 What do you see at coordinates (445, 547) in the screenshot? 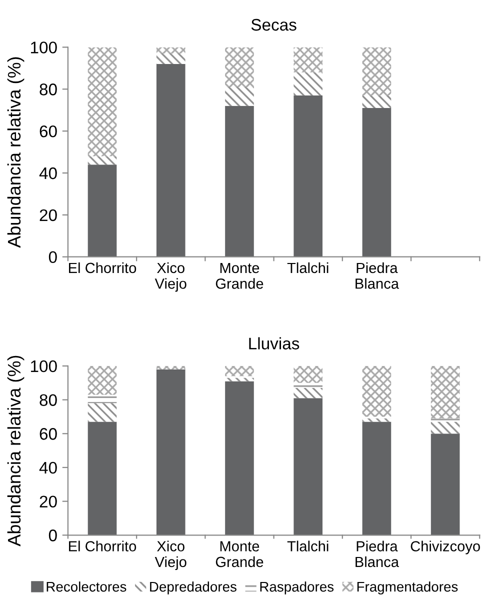
I see `x-tick-label: Chivizcoyo` at bounding box center [445, 547].